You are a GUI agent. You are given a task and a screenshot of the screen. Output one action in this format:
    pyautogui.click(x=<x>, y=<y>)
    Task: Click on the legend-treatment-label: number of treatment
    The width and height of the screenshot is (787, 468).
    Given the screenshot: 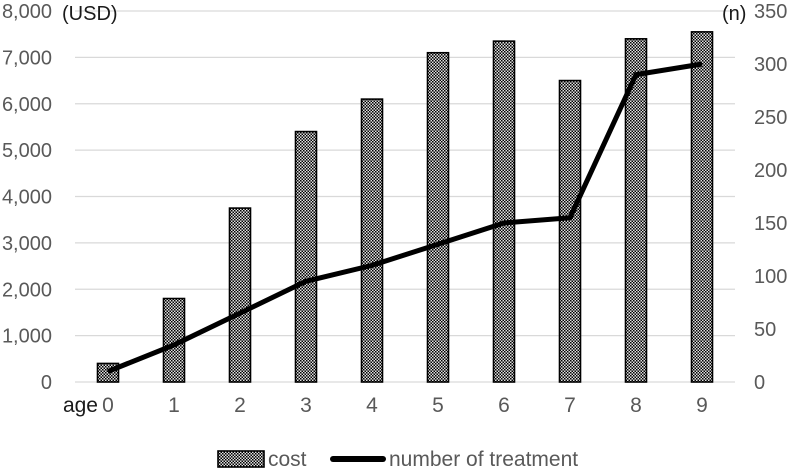 What is the action you would take?
    pyautogui.click(x=483, y=458)
    